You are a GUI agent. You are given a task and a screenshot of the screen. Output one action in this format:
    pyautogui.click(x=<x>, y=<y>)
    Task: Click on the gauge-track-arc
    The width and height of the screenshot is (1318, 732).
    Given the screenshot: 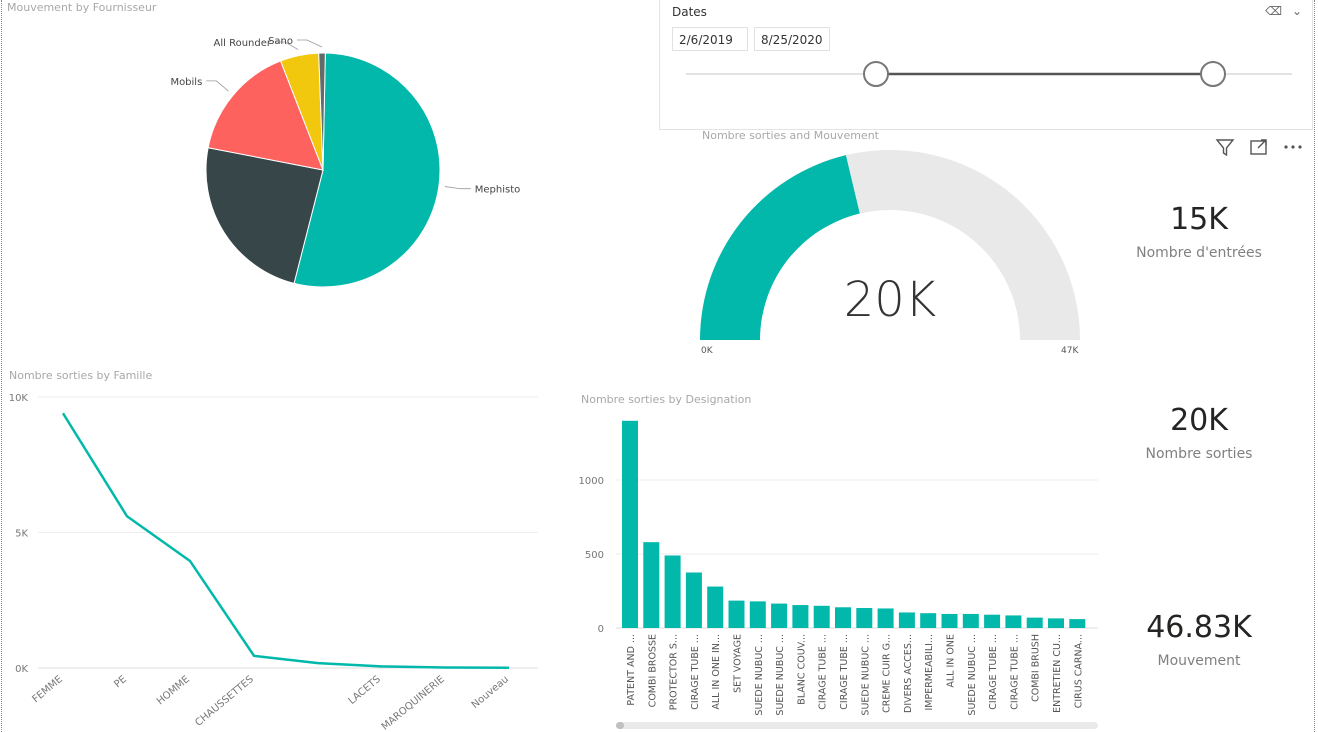 What is the action you would take?
    pyautogui.click(x=962, y=245)
    